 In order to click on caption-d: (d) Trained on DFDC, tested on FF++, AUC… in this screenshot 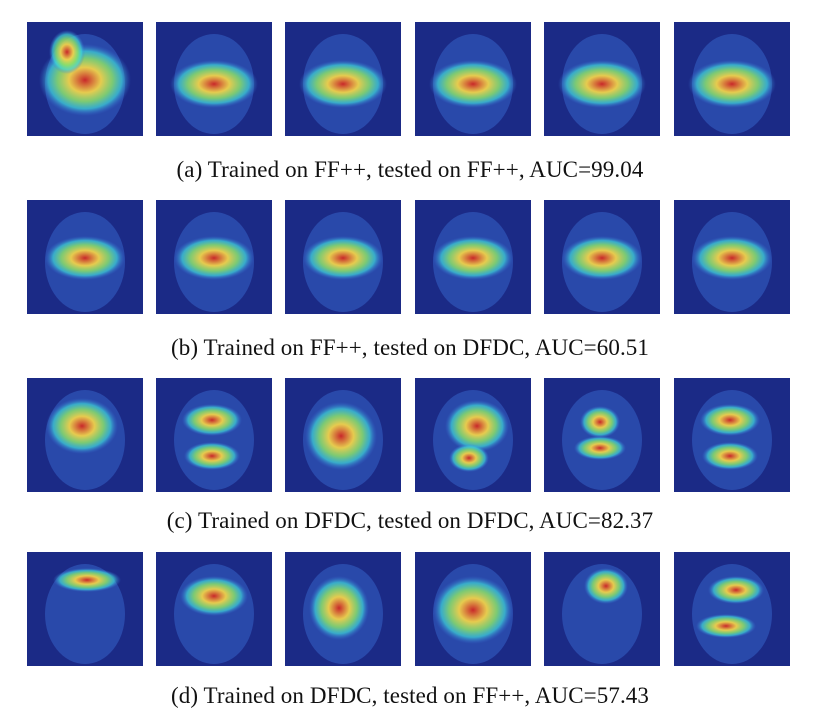, I will do `click(410, 695)`.